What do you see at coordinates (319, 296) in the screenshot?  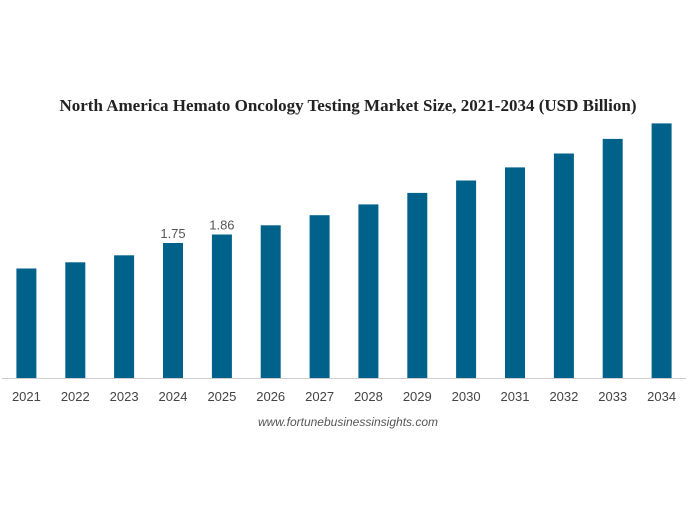 I see `bar-2027` at bounding box center [319, 296].